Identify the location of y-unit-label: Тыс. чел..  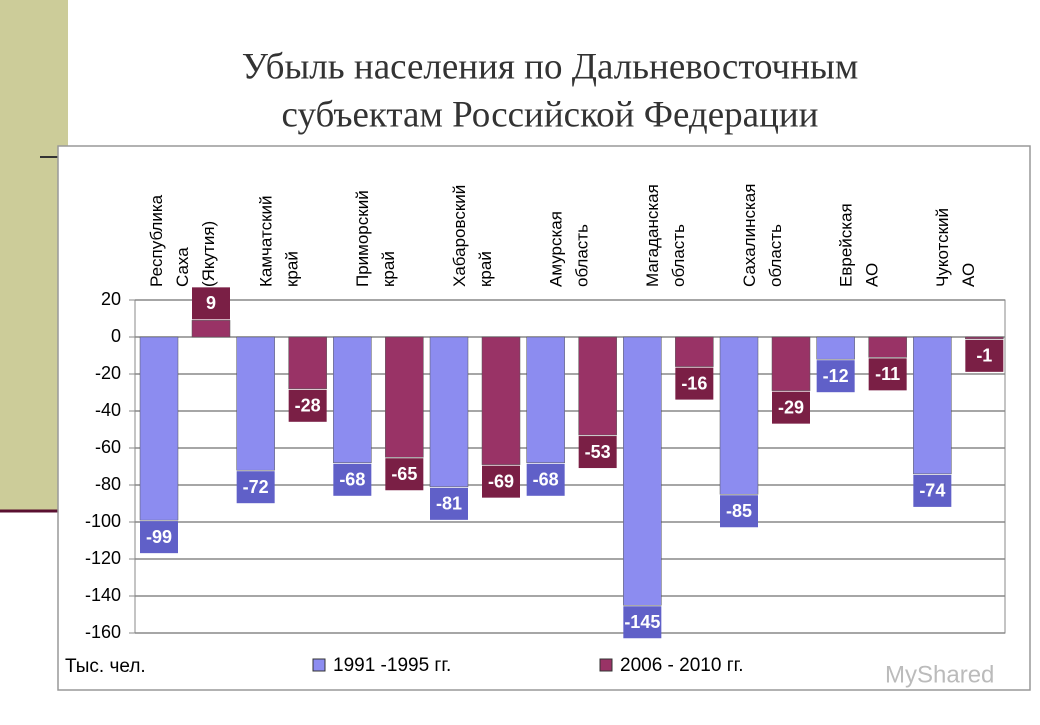
(105, 666).